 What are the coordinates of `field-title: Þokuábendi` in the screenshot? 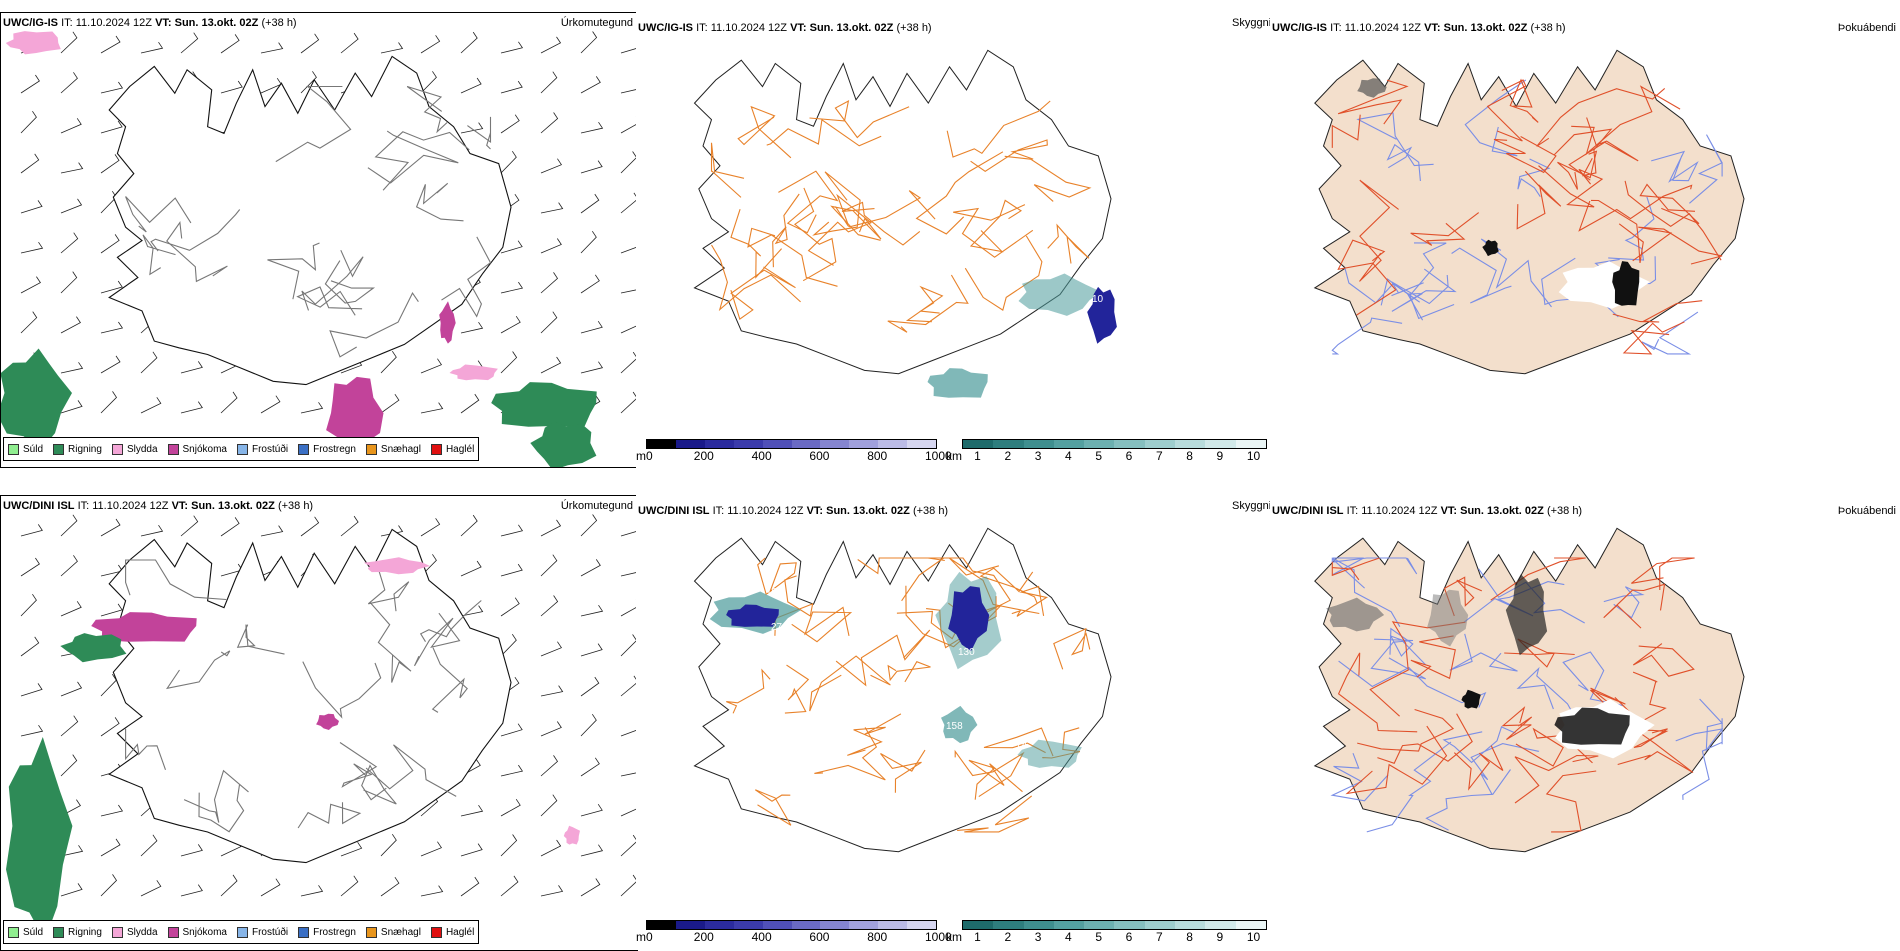 It's located at (1866, 511).